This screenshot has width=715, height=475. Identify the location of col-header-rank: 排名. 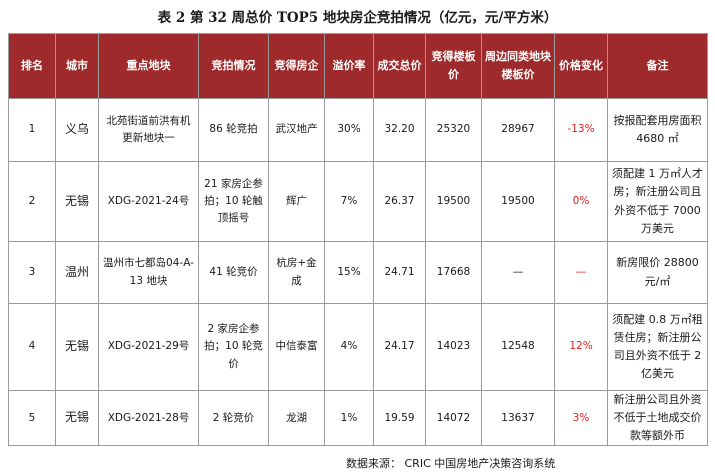
(32, 66).